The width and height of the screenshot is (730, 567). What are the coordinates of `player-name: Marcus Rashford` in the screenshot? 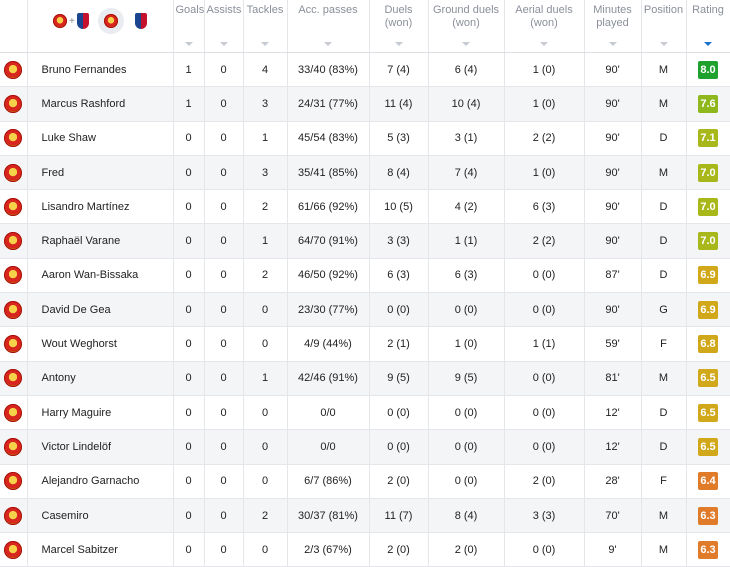 It's located at (100, 104).